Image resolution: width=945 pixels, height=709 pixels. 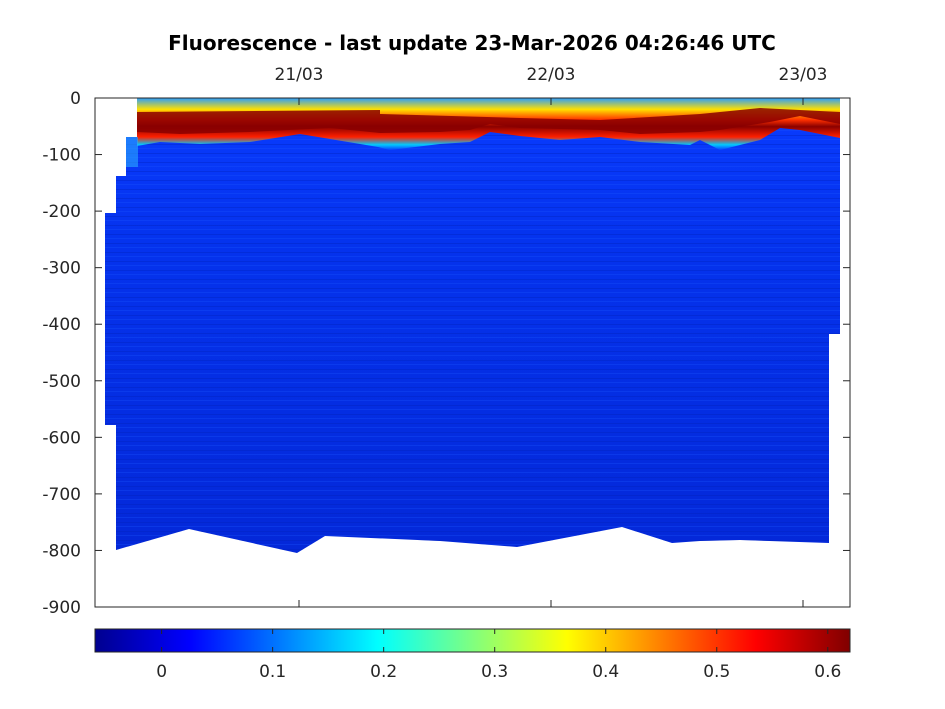 I want to click on y-tick-label: -400, so click(x=61, y=325).